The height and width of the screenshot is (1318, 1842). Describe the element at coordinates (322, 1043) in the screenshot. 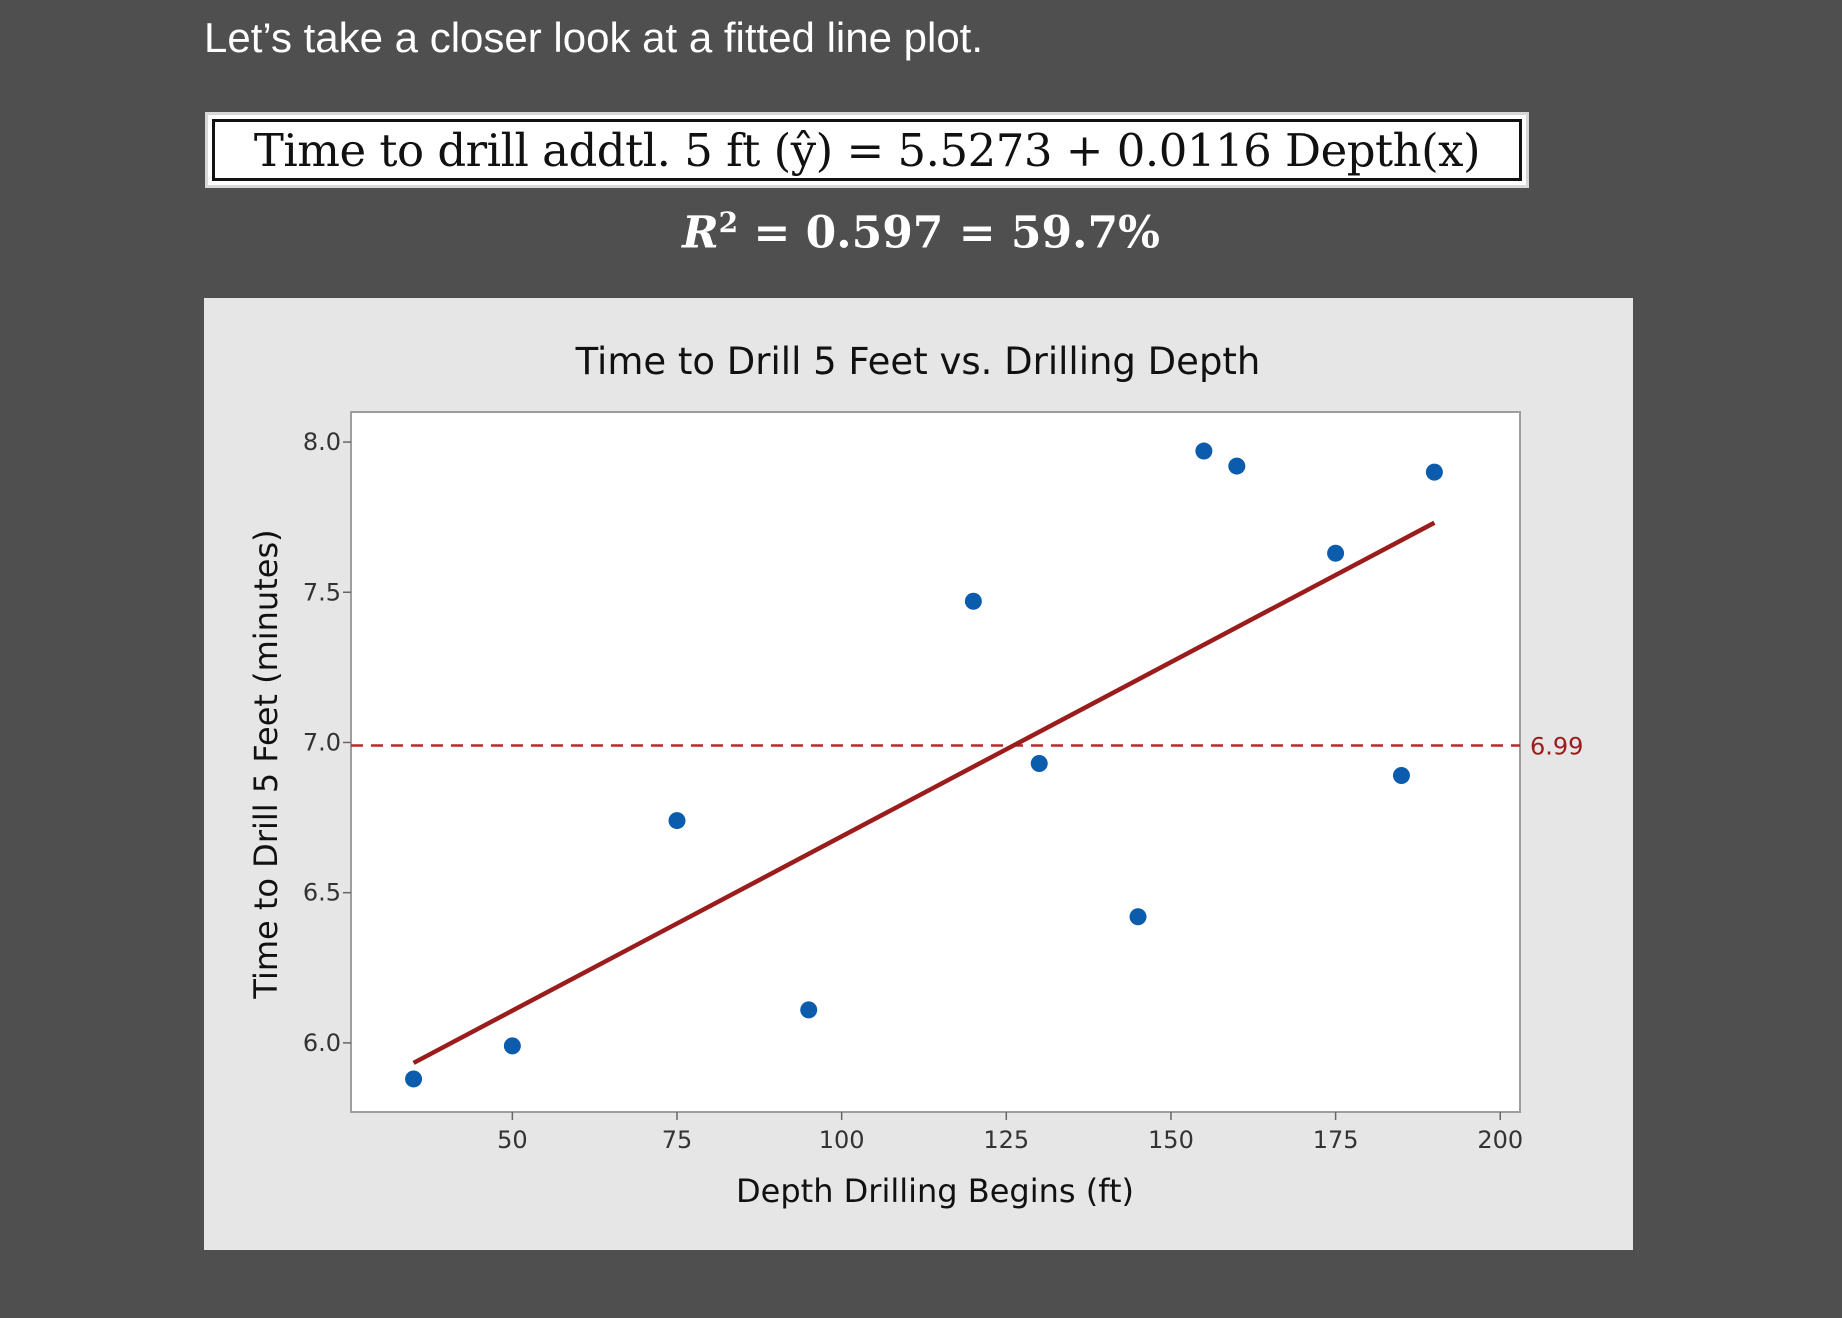

I see `y-tick-label: 6.0` at that location.